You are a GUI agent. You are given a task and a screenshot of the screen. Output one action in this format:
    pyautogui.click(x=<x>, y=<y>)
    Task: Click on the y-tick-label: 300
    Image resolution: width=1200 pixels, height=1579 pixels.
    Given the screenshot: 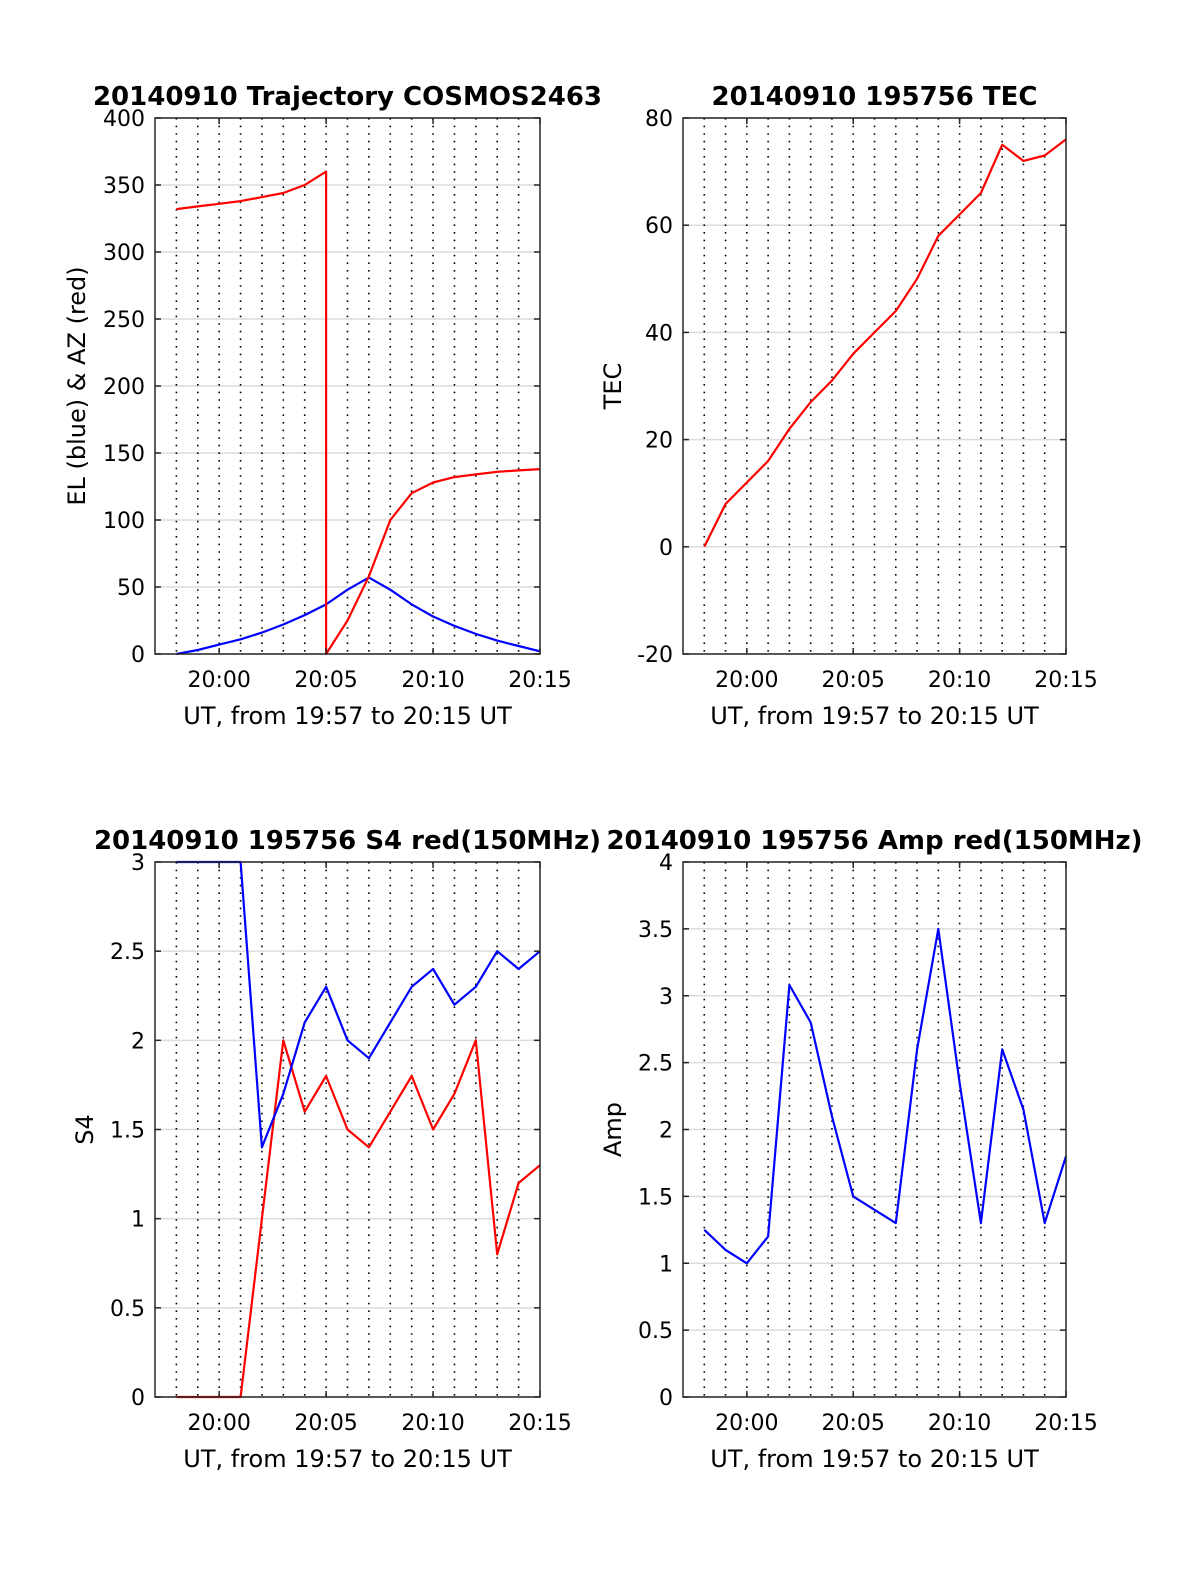 What is the action you would take?
    pyautogui.click(x=124, y=253)
    